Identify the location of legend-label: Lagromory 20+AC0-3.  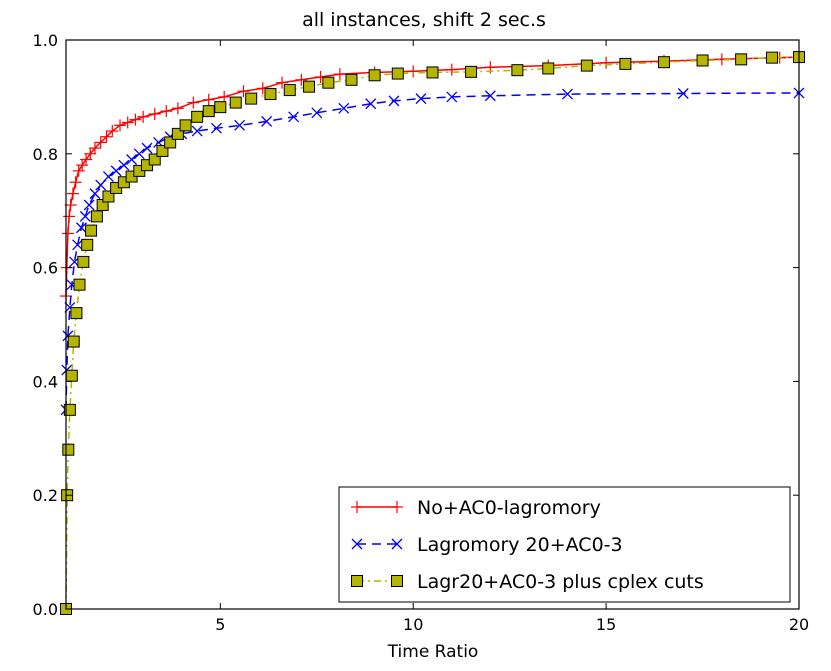
(520, 545).